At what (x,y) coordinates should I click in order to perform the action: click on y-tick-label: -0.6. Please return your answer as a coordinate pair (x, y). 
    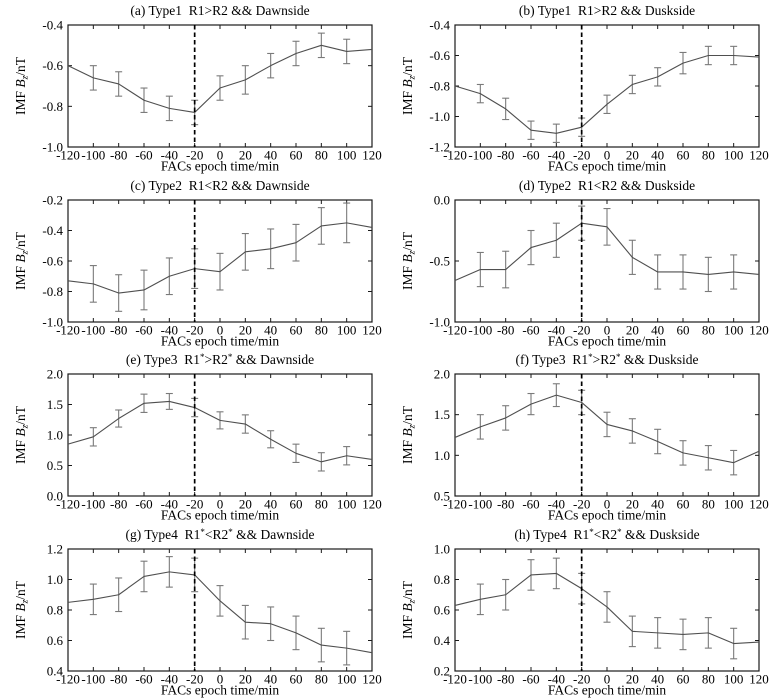
    Looking at the image, I should click on (52, 260).